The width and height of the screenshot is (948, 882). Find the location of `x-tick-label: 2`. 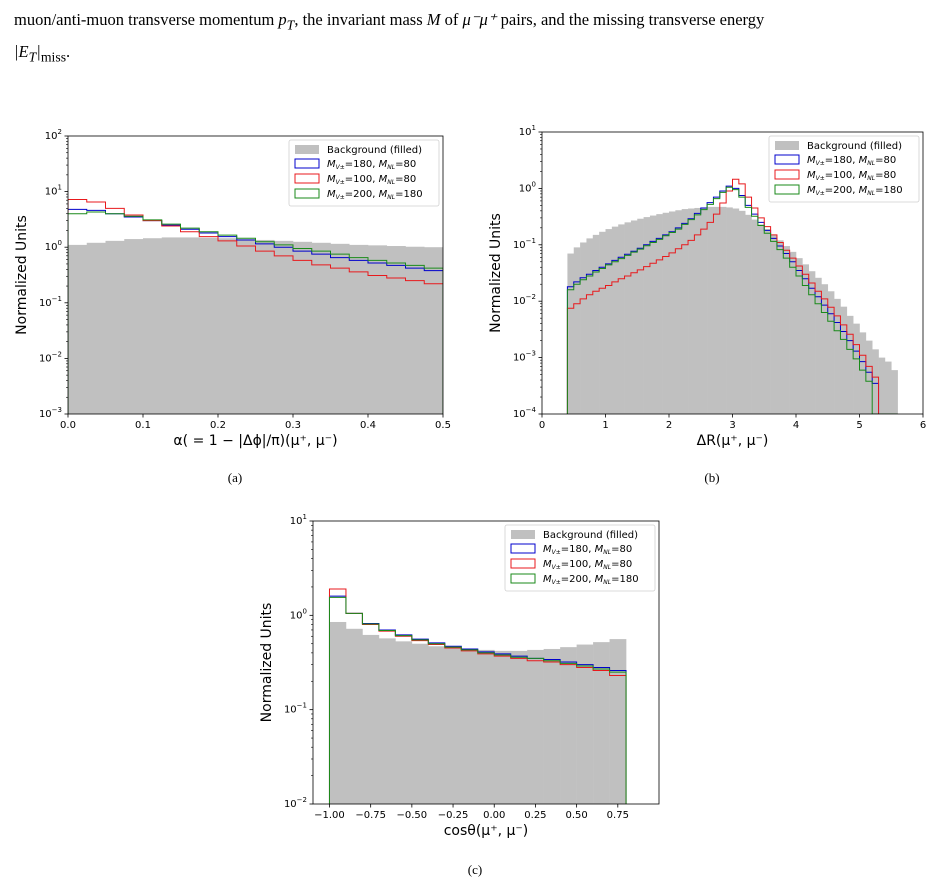

x-tick-label: 2 is located at coordinates (669, 425).